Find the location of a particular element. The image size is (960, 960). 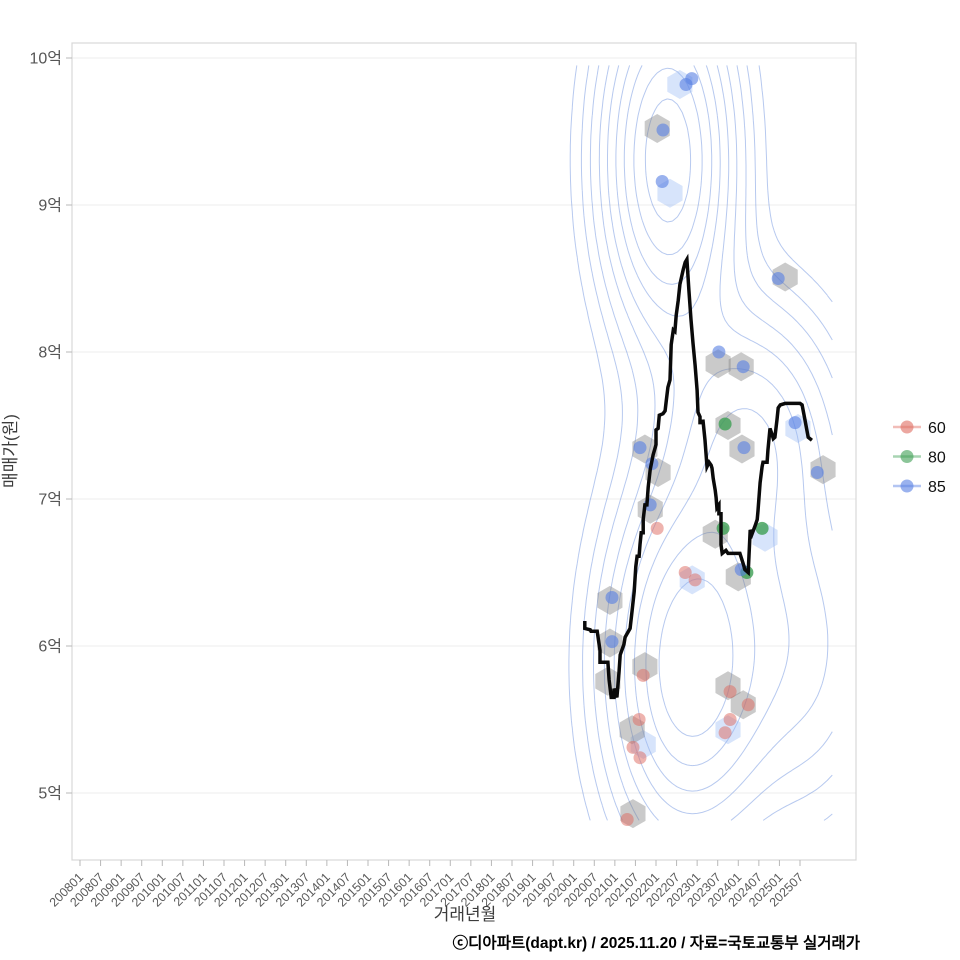

y-tick-label: 8억 is located at coordinates (50, 353).